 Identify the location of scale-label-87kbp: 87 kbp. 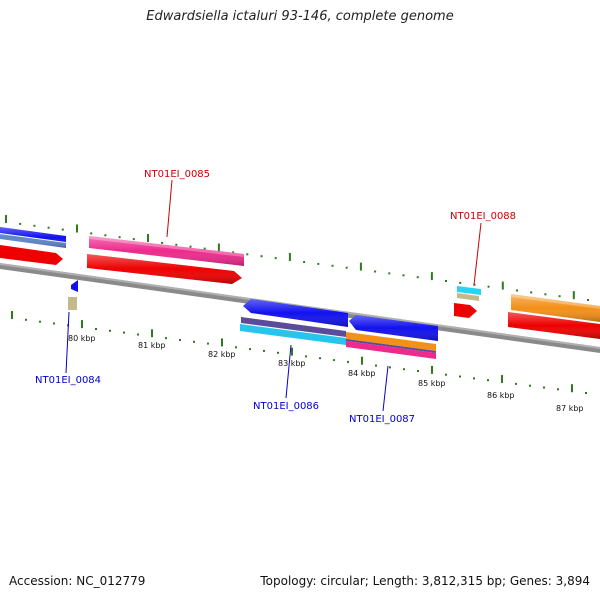
(570, 408).